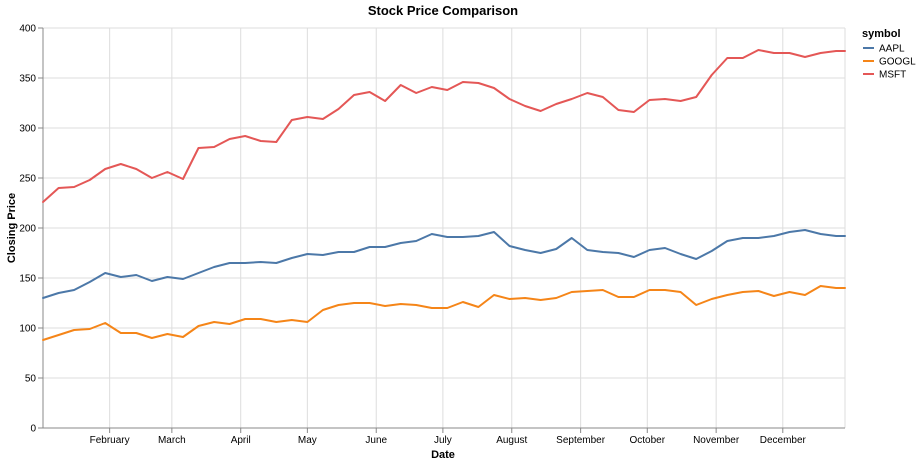 This screenshot has height=464, width=920. I want to click on y-tick-label: 400, so click(27, 29).